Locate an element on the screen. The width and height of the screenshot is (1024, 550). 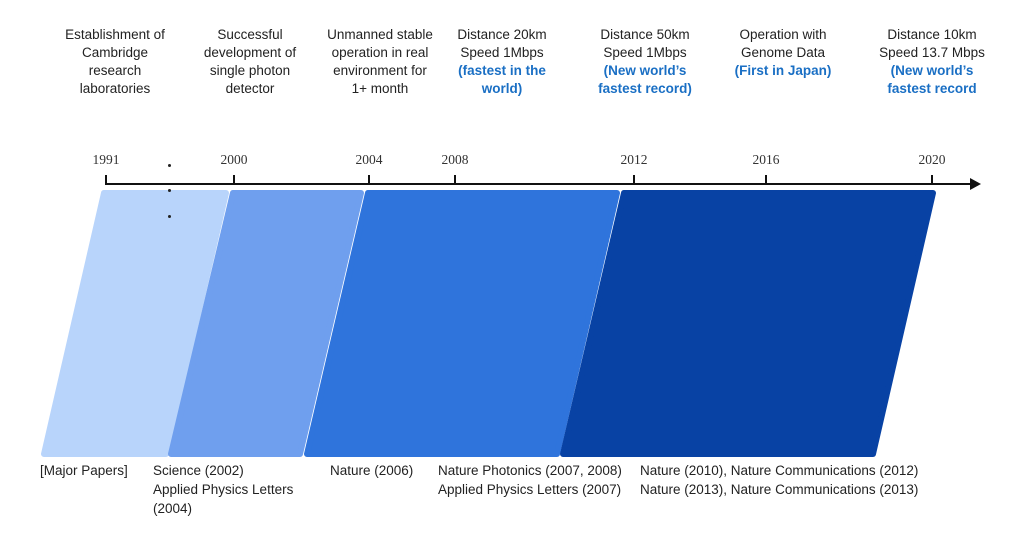
milestone-highlight-line: world) is located at coordinates (502, 88).